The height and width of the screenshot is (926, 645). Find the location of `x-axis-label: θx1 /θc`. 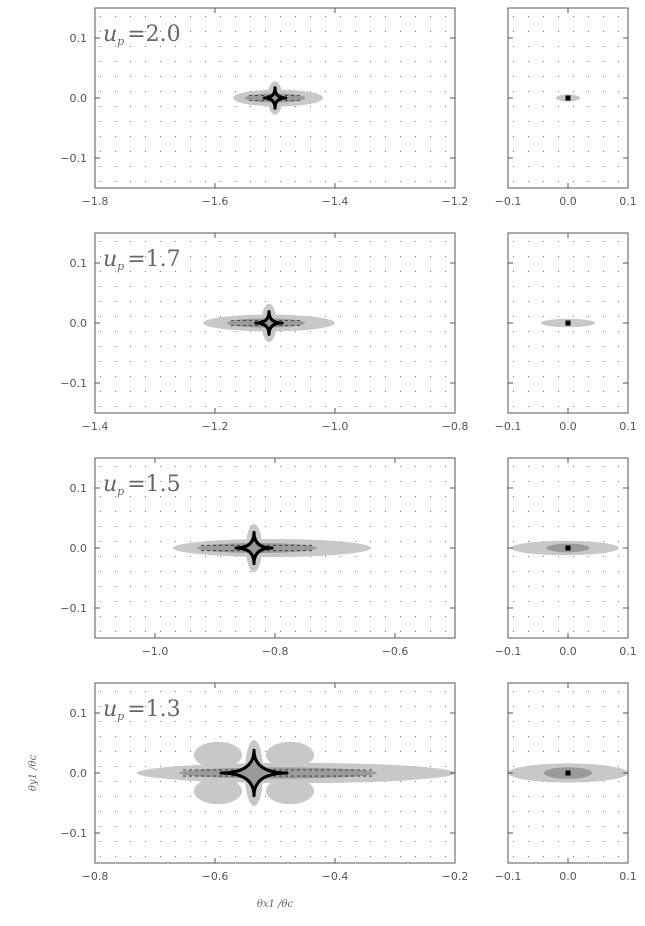

x-axis-label: θx1 /θc is located at coordinates (275, 904).